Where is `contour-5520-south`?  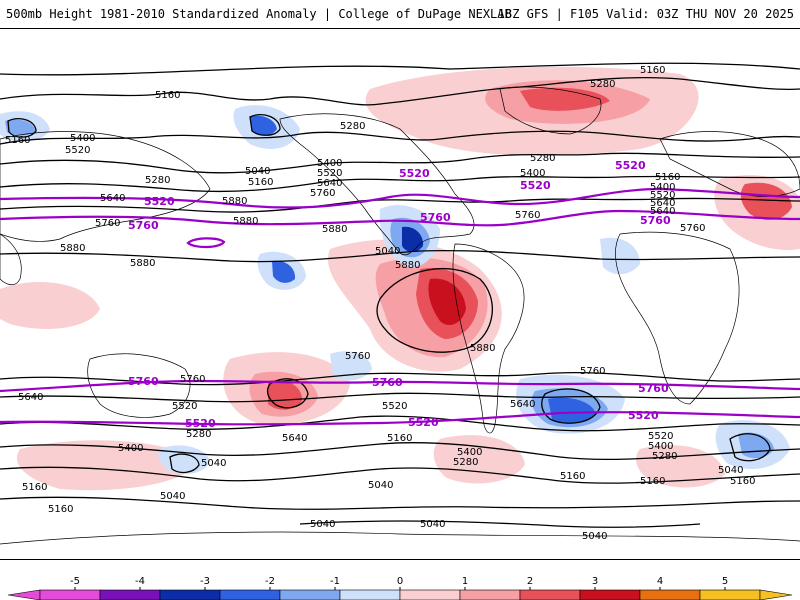 contour-5520-south is located at coordinates (400, 418).